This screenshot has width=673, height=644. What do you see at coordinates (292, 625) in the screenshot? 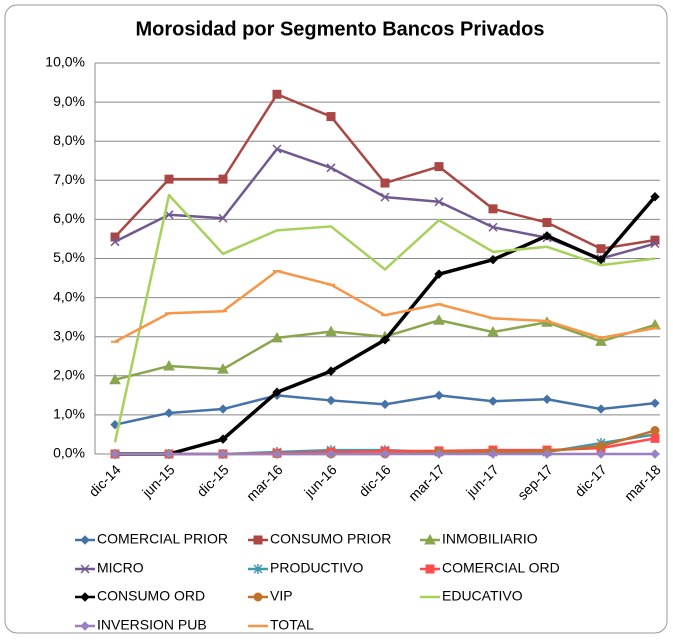
I see `legend-label: TOTAL` at bounding box center [292, 625].